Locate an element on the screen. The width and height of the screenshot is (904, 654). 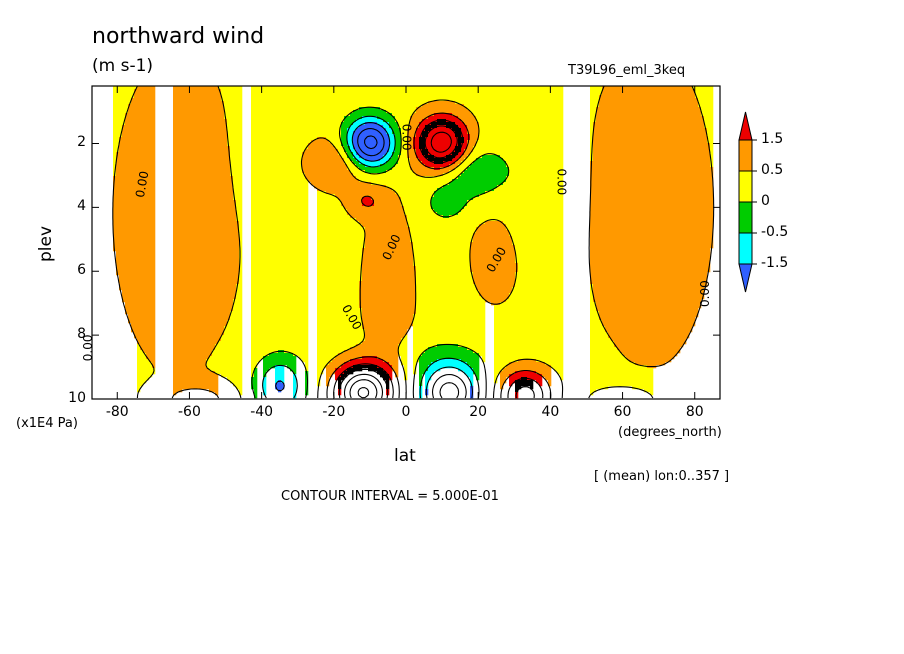
colorbar-label: -0.5 is located at coordinates (775, 232).